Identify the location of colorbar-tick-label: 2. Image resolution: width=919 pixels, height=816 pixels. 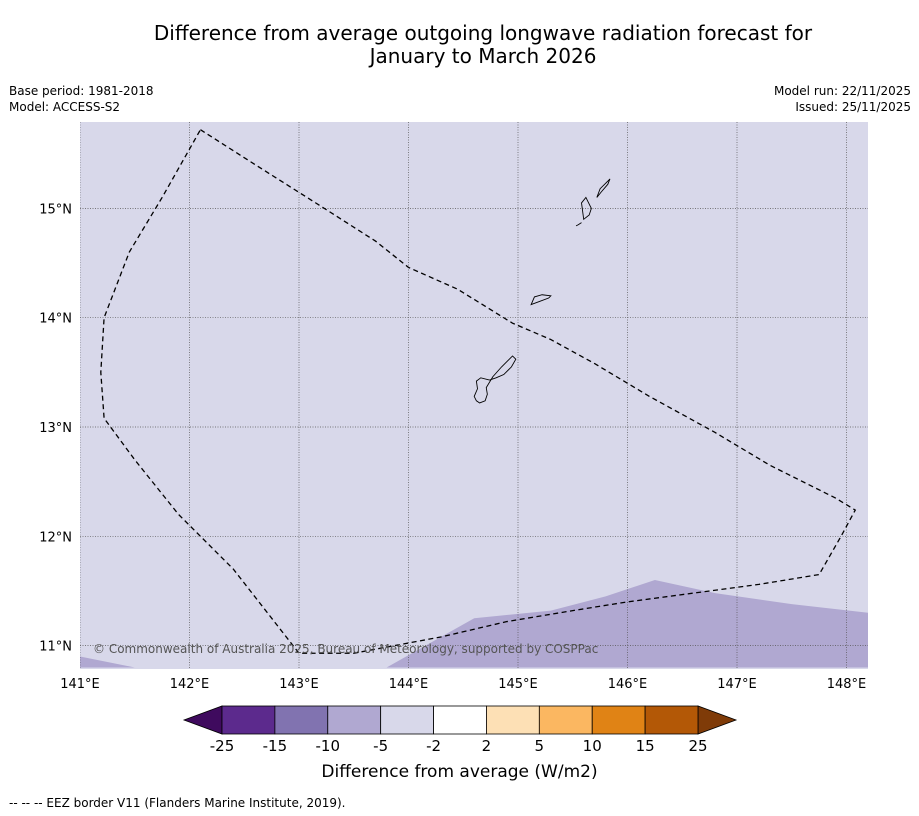
(487, 746).